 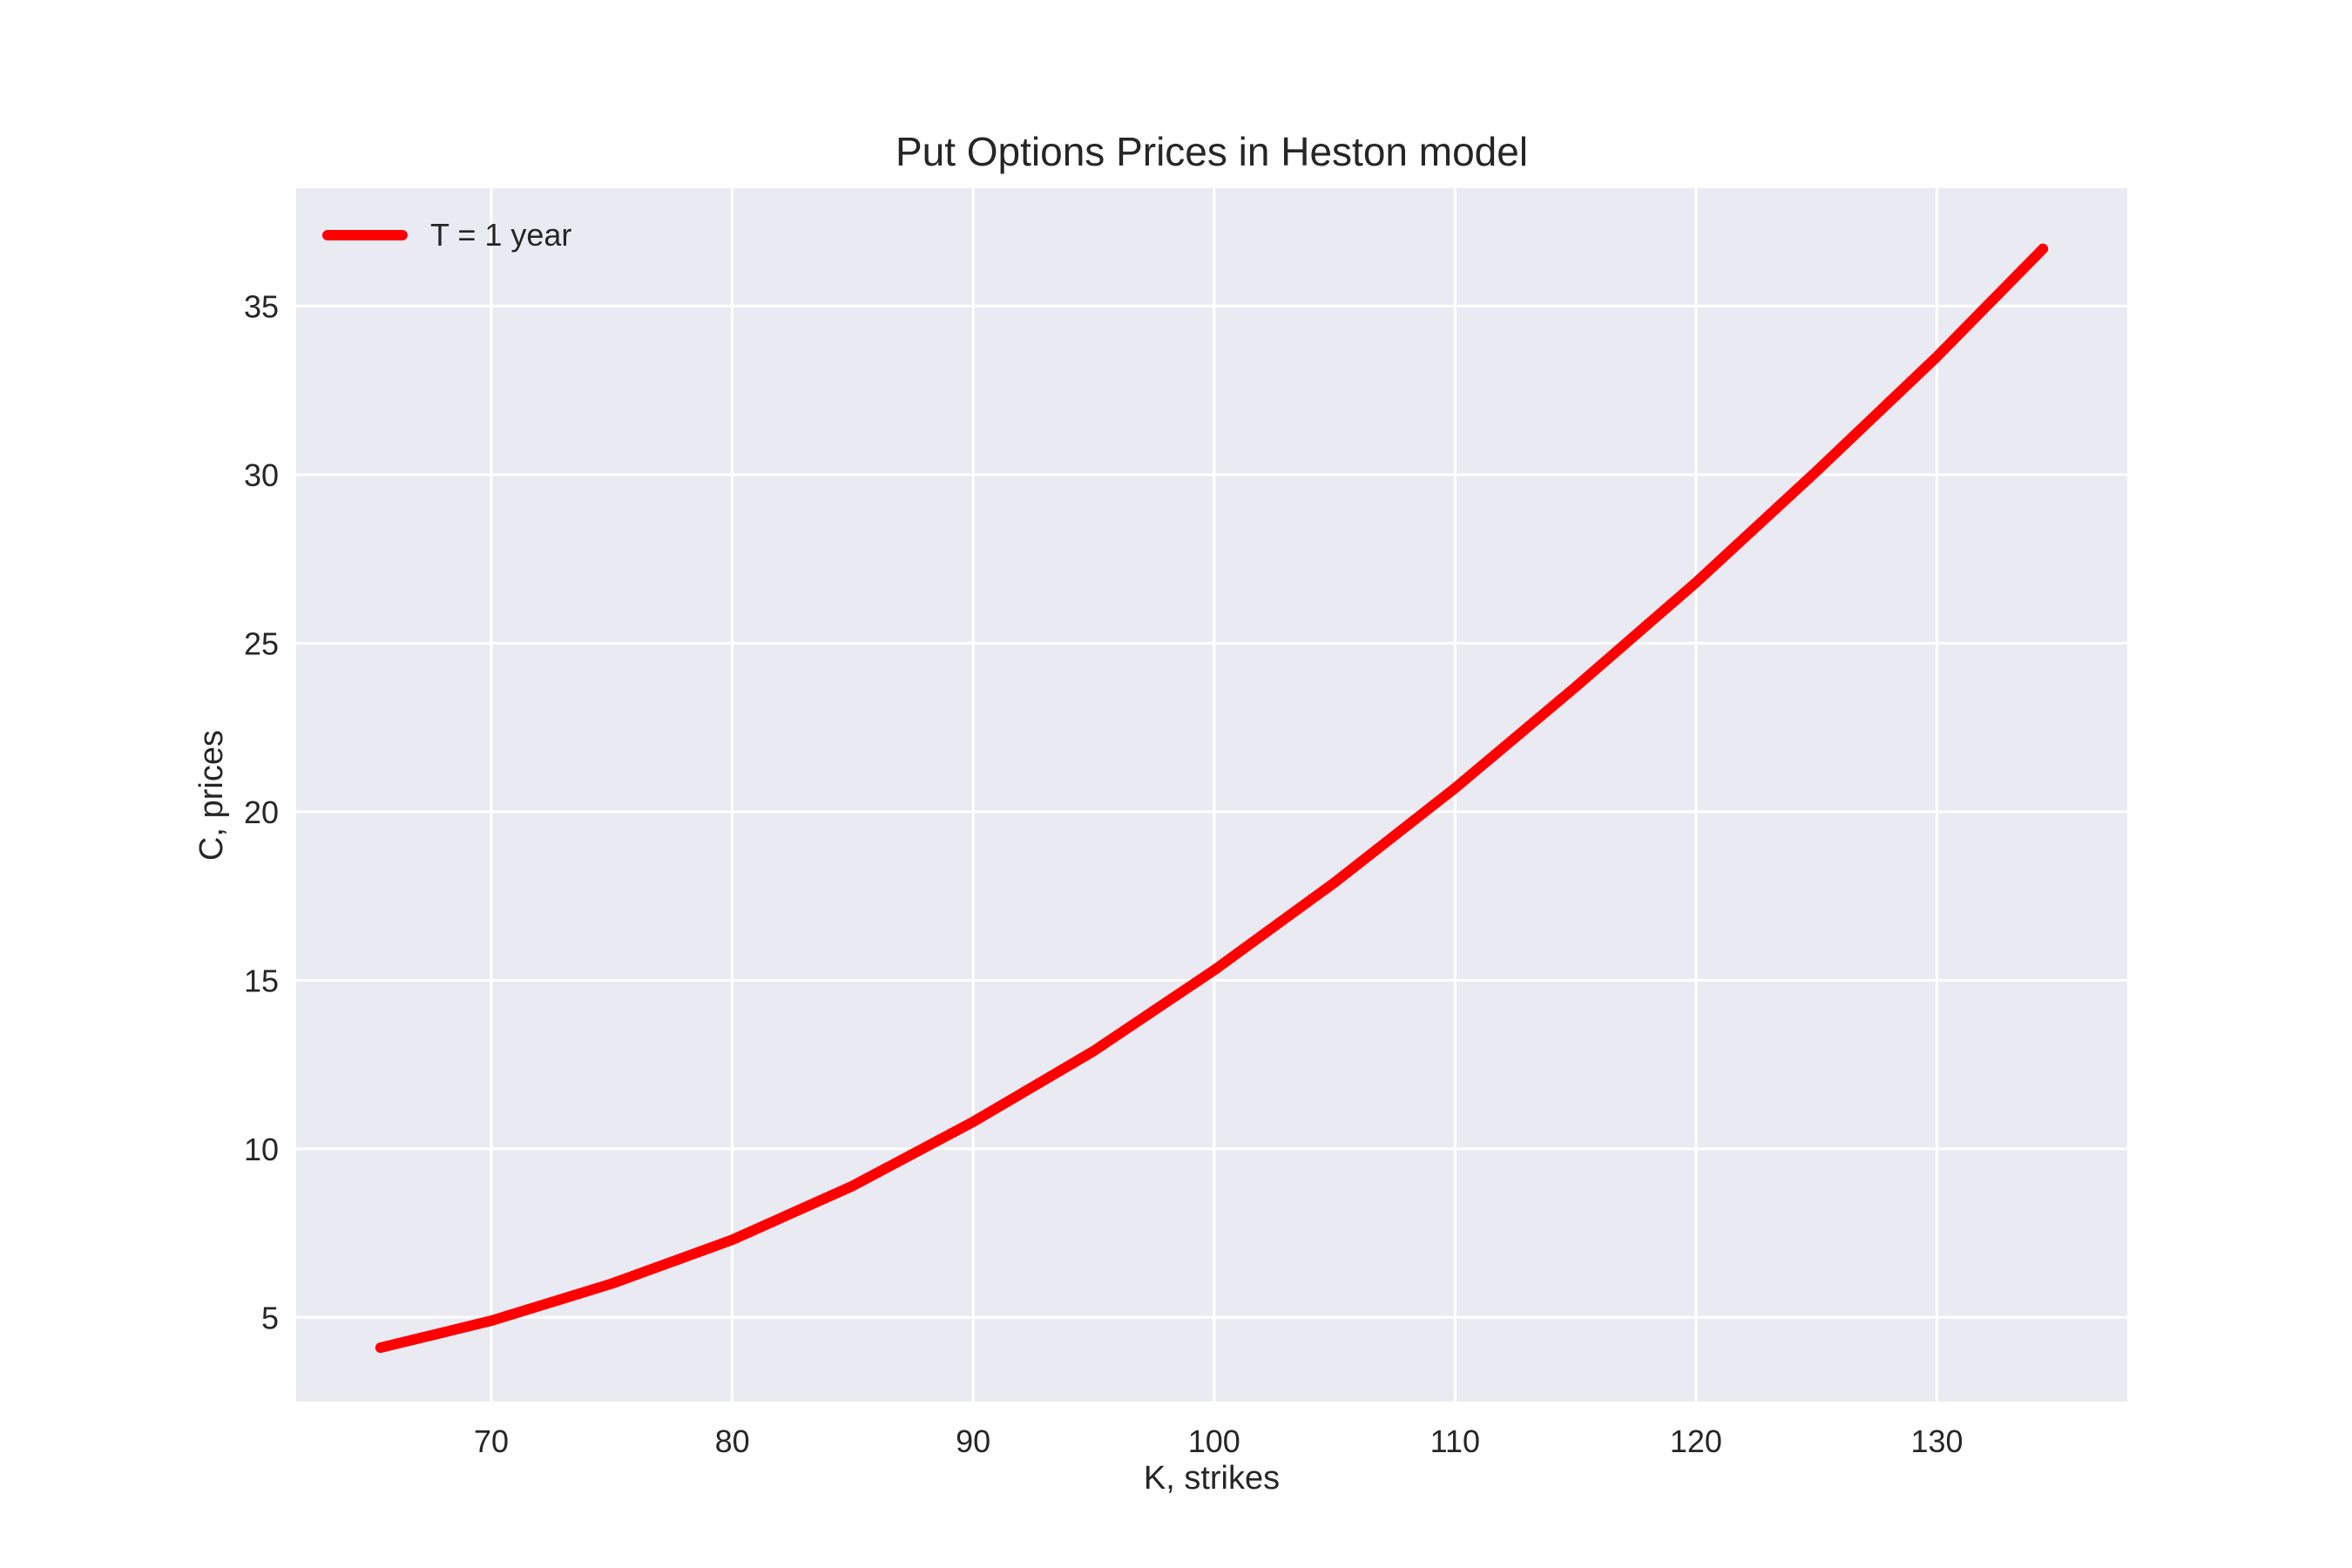 What do you see at coordinates (1212, 1478) in the screenshot?
I see `x-axis-label: K, strikes` at bounding box center [1212, 1478].